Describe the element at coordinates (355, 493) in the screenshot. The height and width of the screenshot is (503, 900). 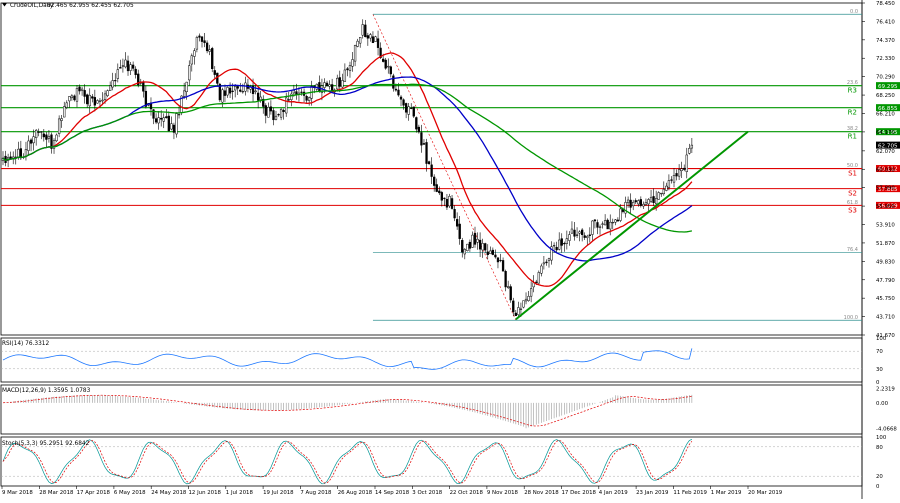
I see `x-tick-label: 26 Aug 2018` at that location.